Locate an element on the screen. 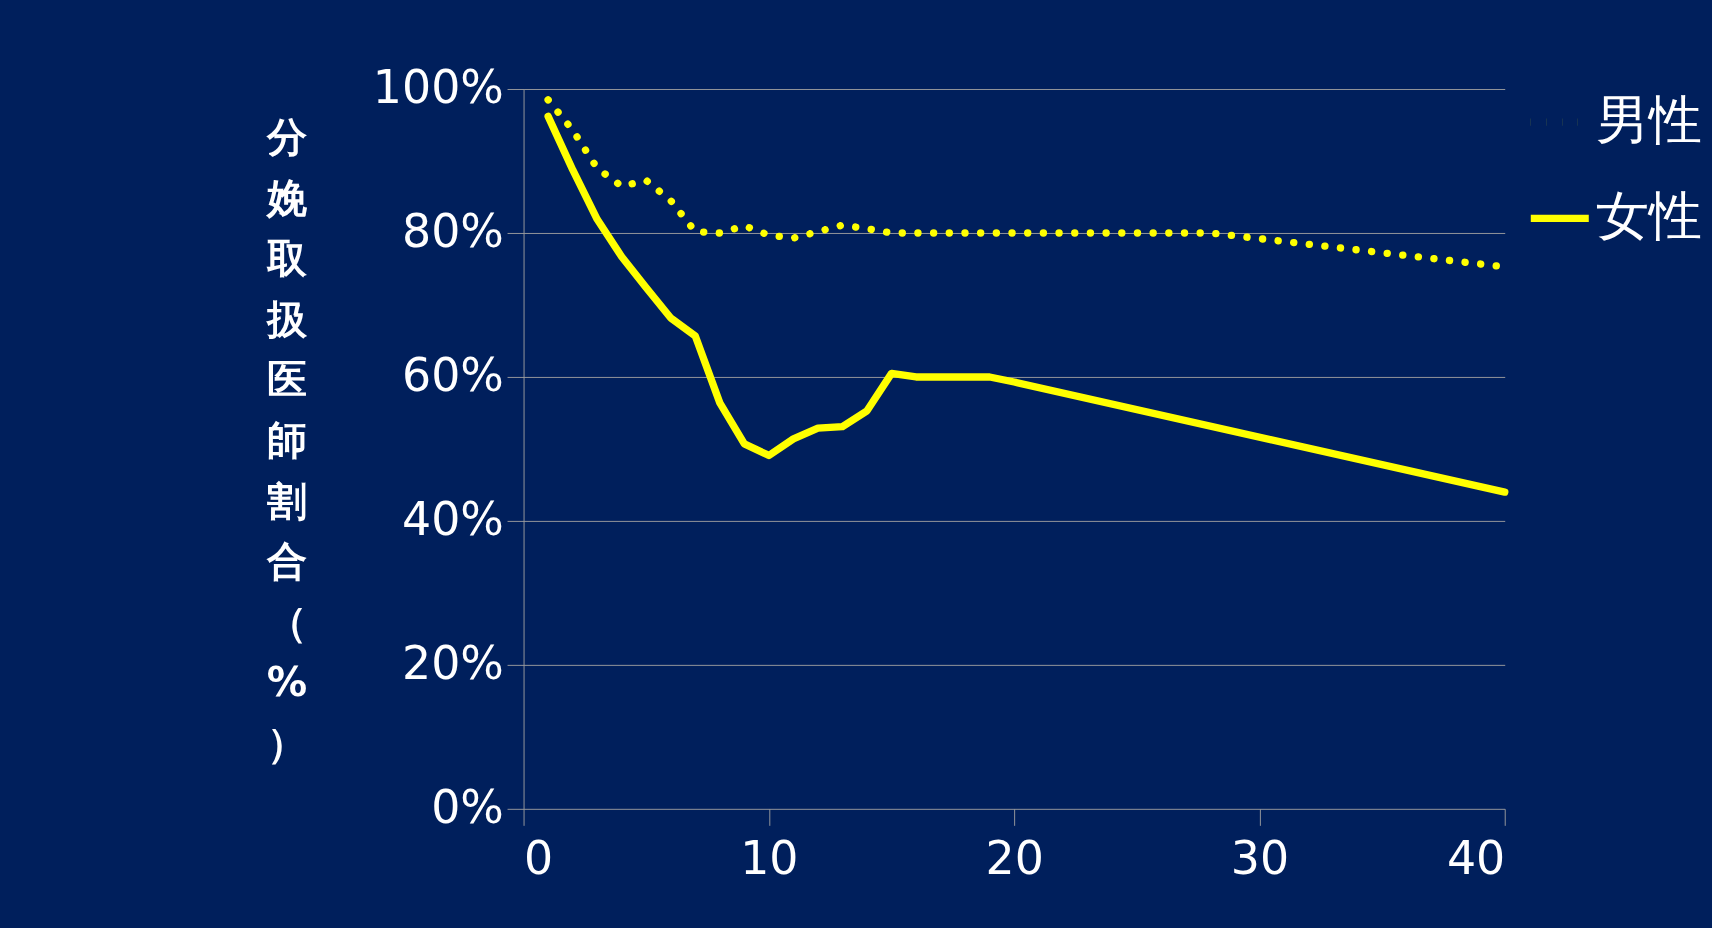 The width and height of the screenshot is (1712, 928). text: 分娩取扱医師割合（%） is located at coordinates (287, 440).